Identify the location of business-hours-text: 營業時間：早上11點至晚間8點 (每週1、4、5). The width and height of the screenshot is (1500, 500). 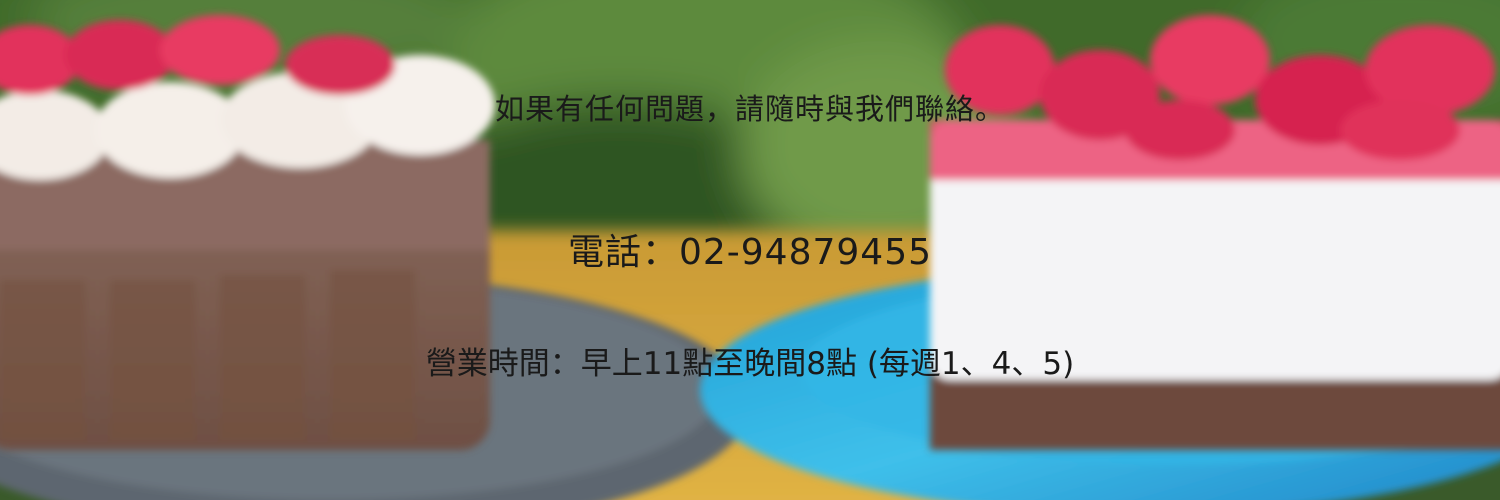
(750, 364).